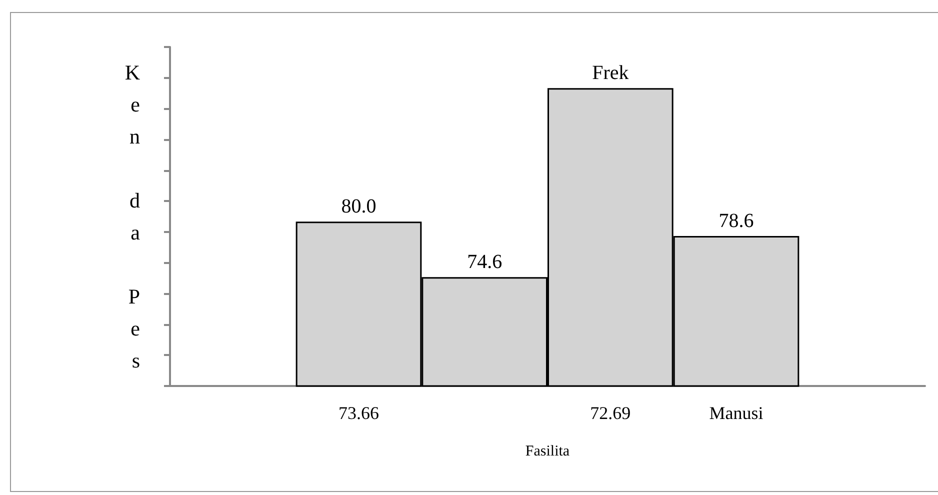  What do you see at coordinates (610, 73) in the screenshot?
I see `data-label: Frek` at bounding box center [610, 73].